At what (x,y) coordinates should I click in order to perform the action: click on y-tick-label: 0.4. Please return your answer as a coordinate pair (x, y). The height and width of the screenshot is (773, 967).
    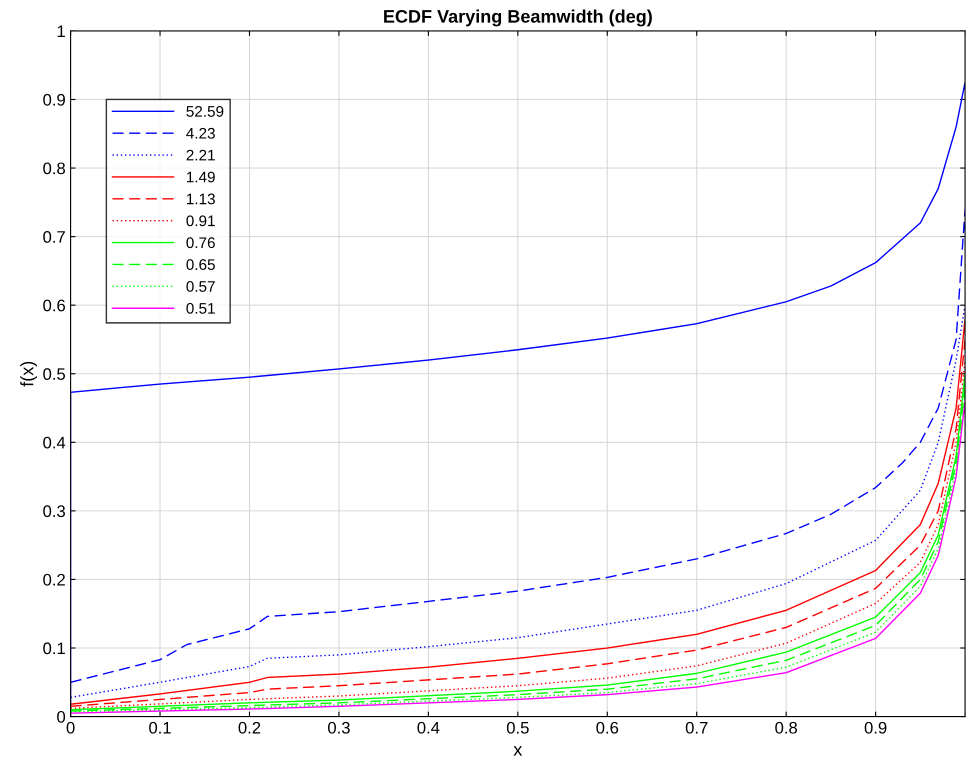
    Looking at the image, I should click on (54, 442).